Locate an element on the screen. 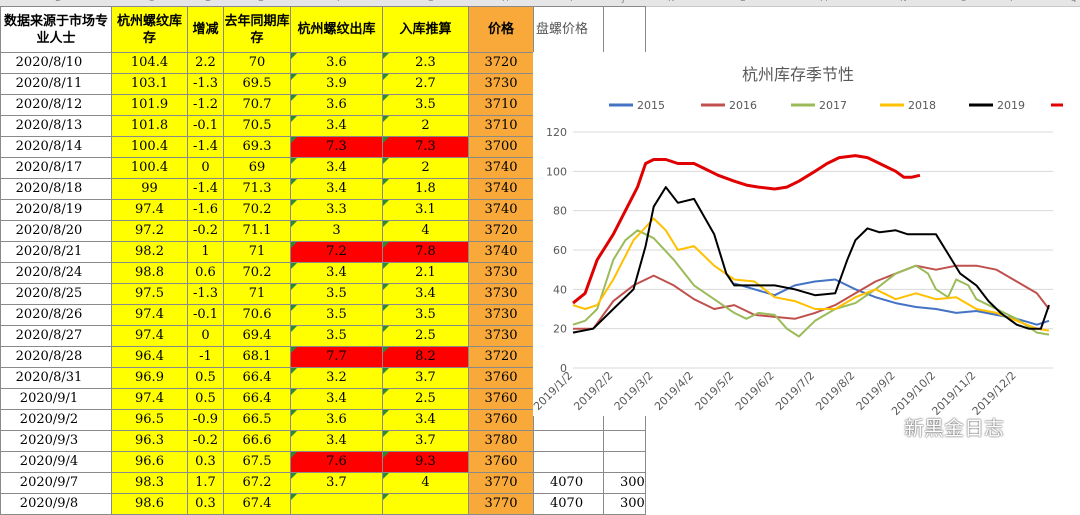  inbound-cell: 2.3 is located at coordinates (425, 63).